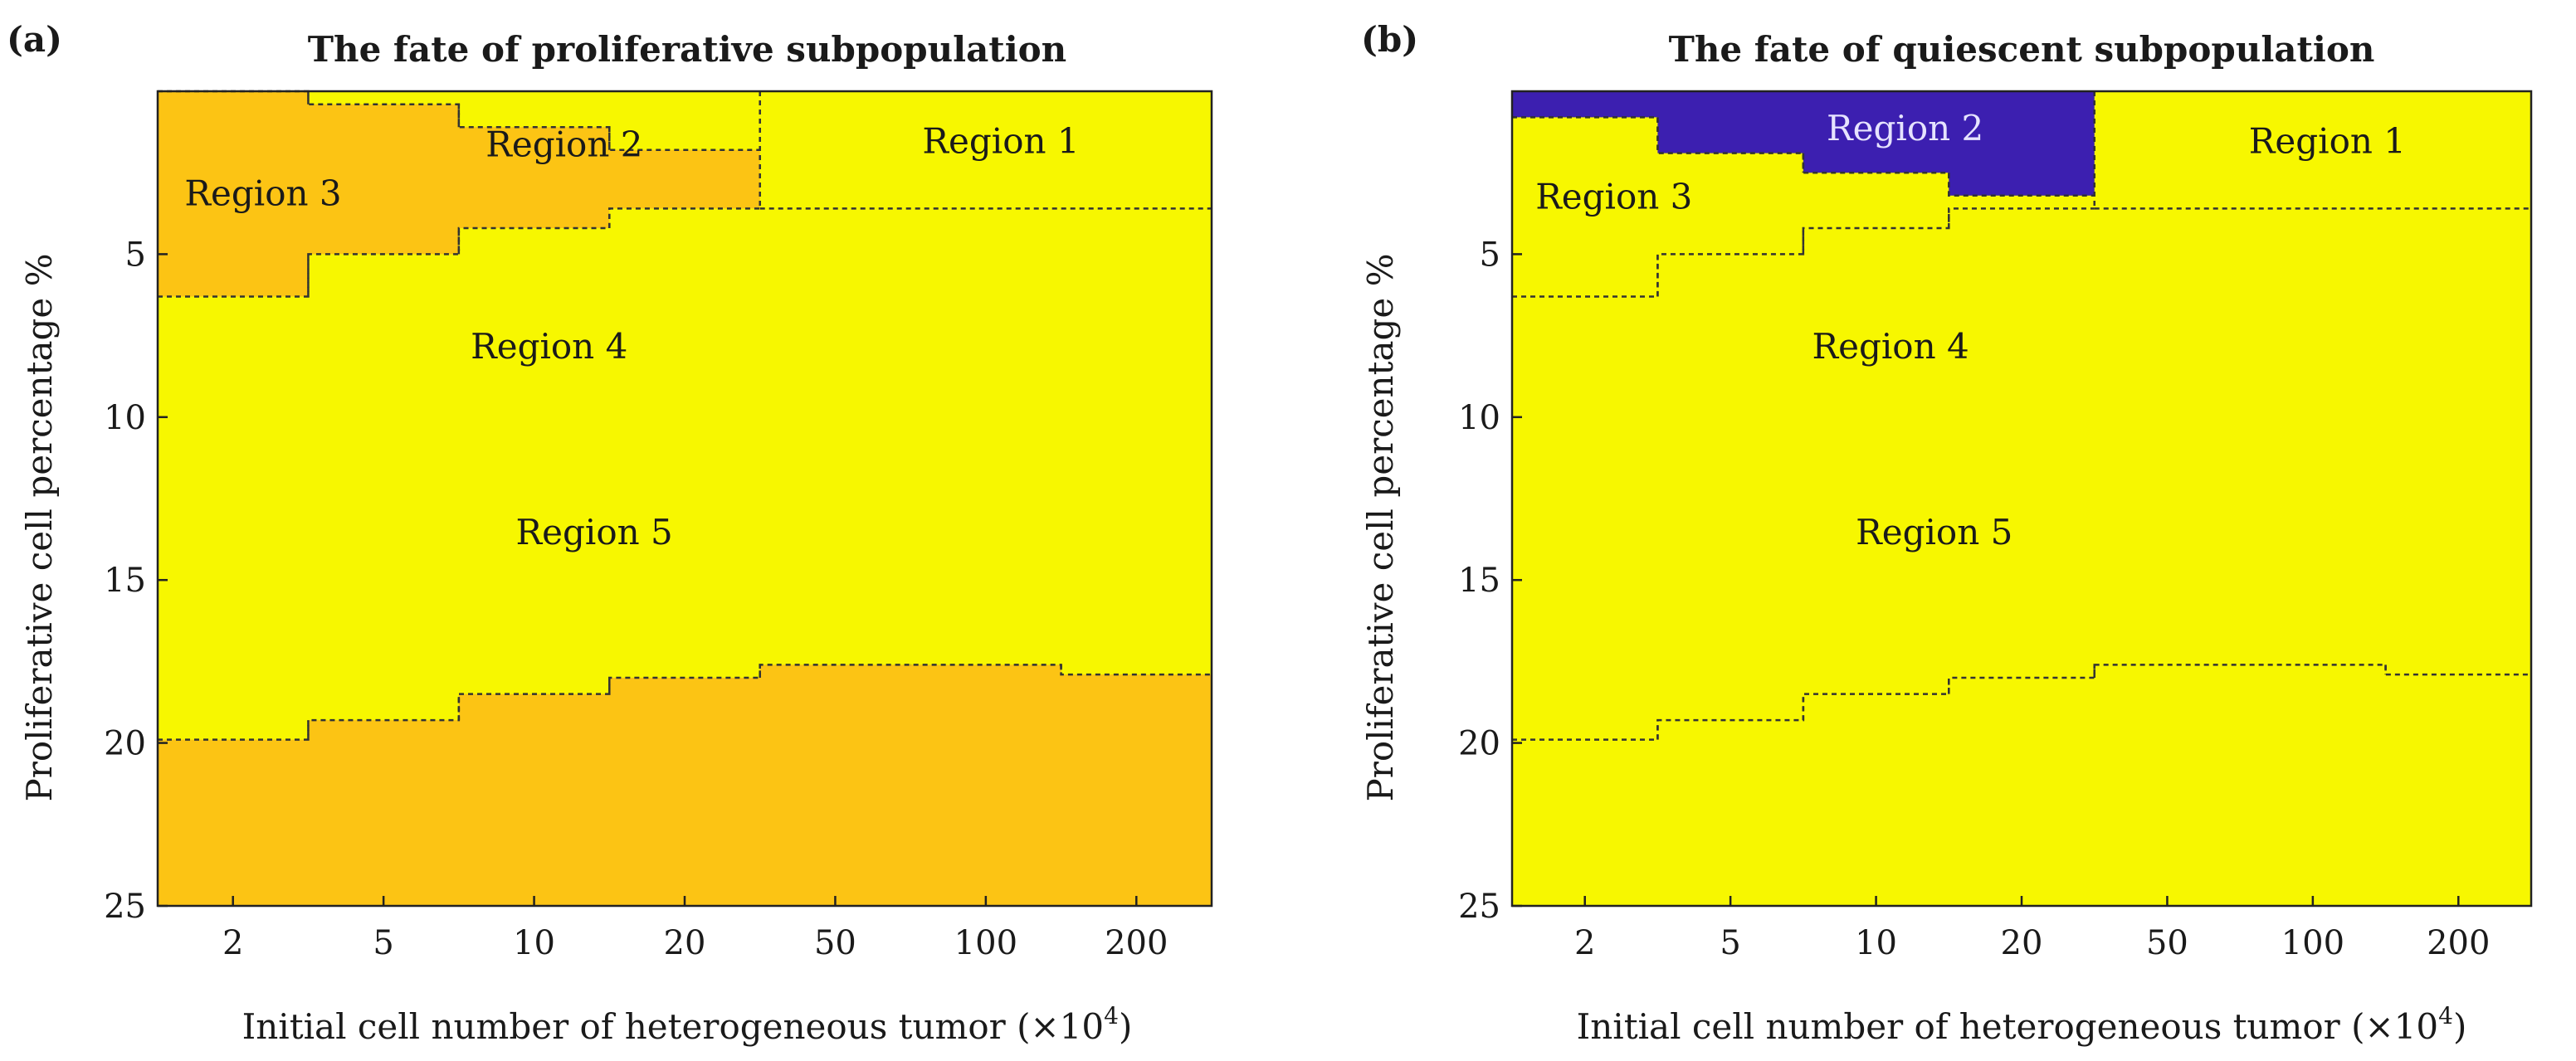  Describe the element at coordinates (1126, 1026) in the screenshot. I see `chart-a-xlabel-close: )` at that location.